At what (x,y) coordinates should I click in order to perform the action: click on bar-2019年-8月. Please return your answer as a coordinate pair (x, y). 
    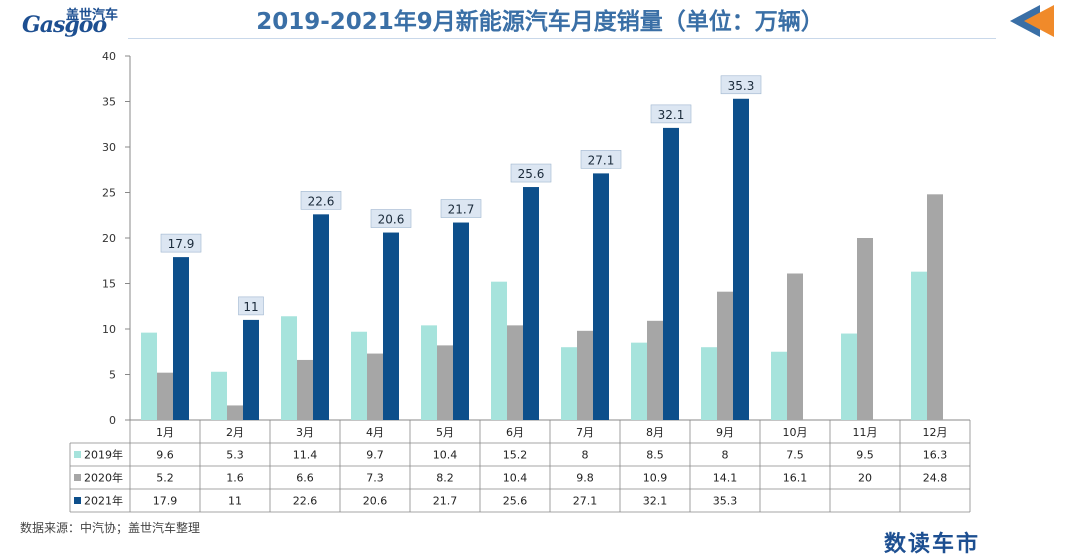
    Looking at the image, I should click on (639, 381).